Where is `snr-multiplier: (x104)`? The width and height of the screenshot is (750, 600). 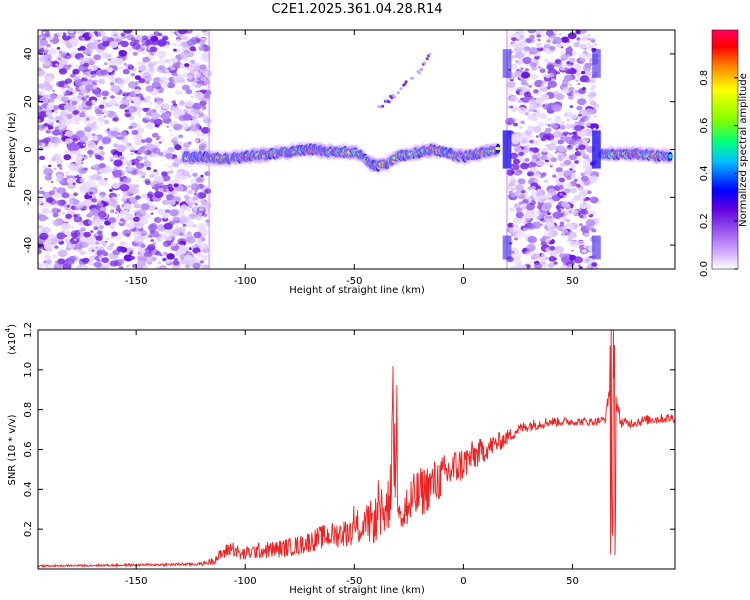
snr-multiplier: (x104) is located at coordinates (11, 339).